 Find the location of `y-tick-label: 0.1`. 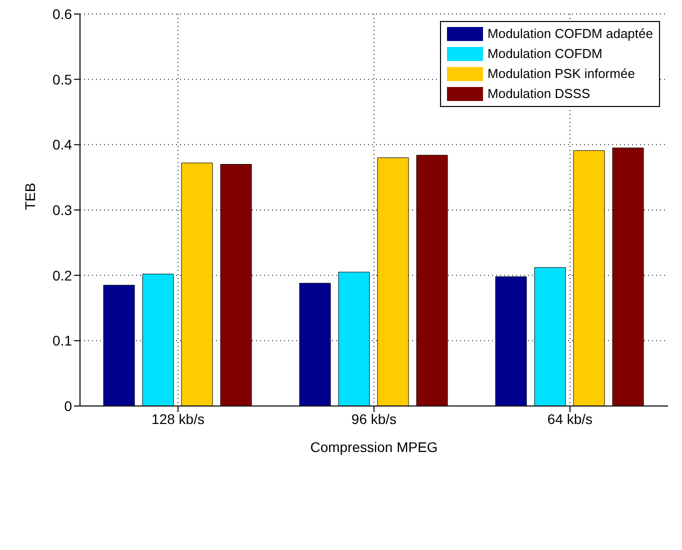

y-tick-label: 0.1 is located at coordinates (62, 340).